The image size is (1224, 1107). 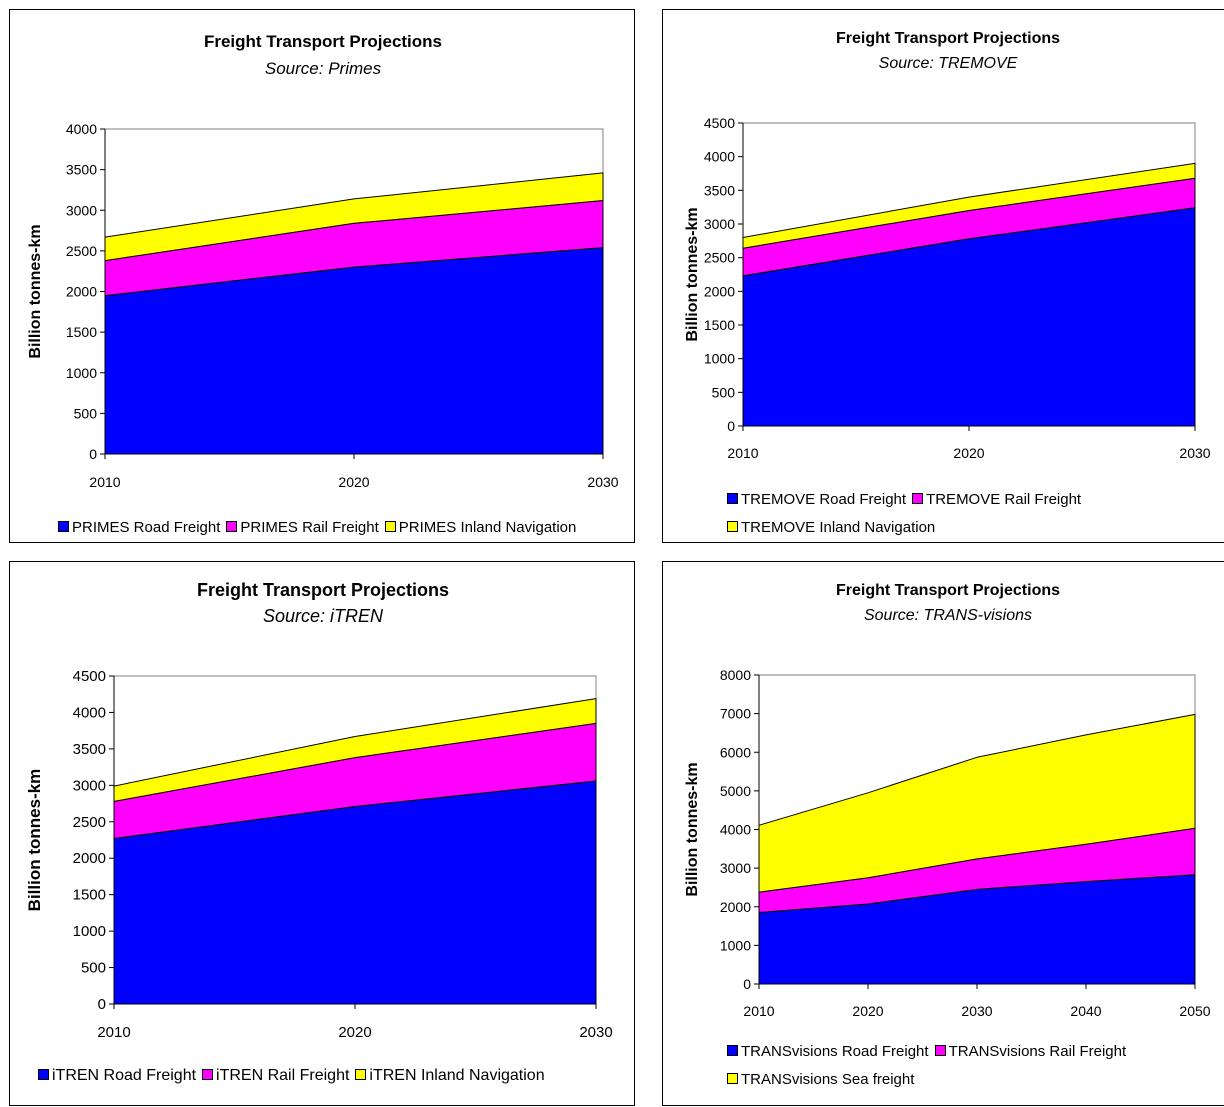 I want to click on legend-item: PRIMES Inland Navigation, so click(x=480, y=528).